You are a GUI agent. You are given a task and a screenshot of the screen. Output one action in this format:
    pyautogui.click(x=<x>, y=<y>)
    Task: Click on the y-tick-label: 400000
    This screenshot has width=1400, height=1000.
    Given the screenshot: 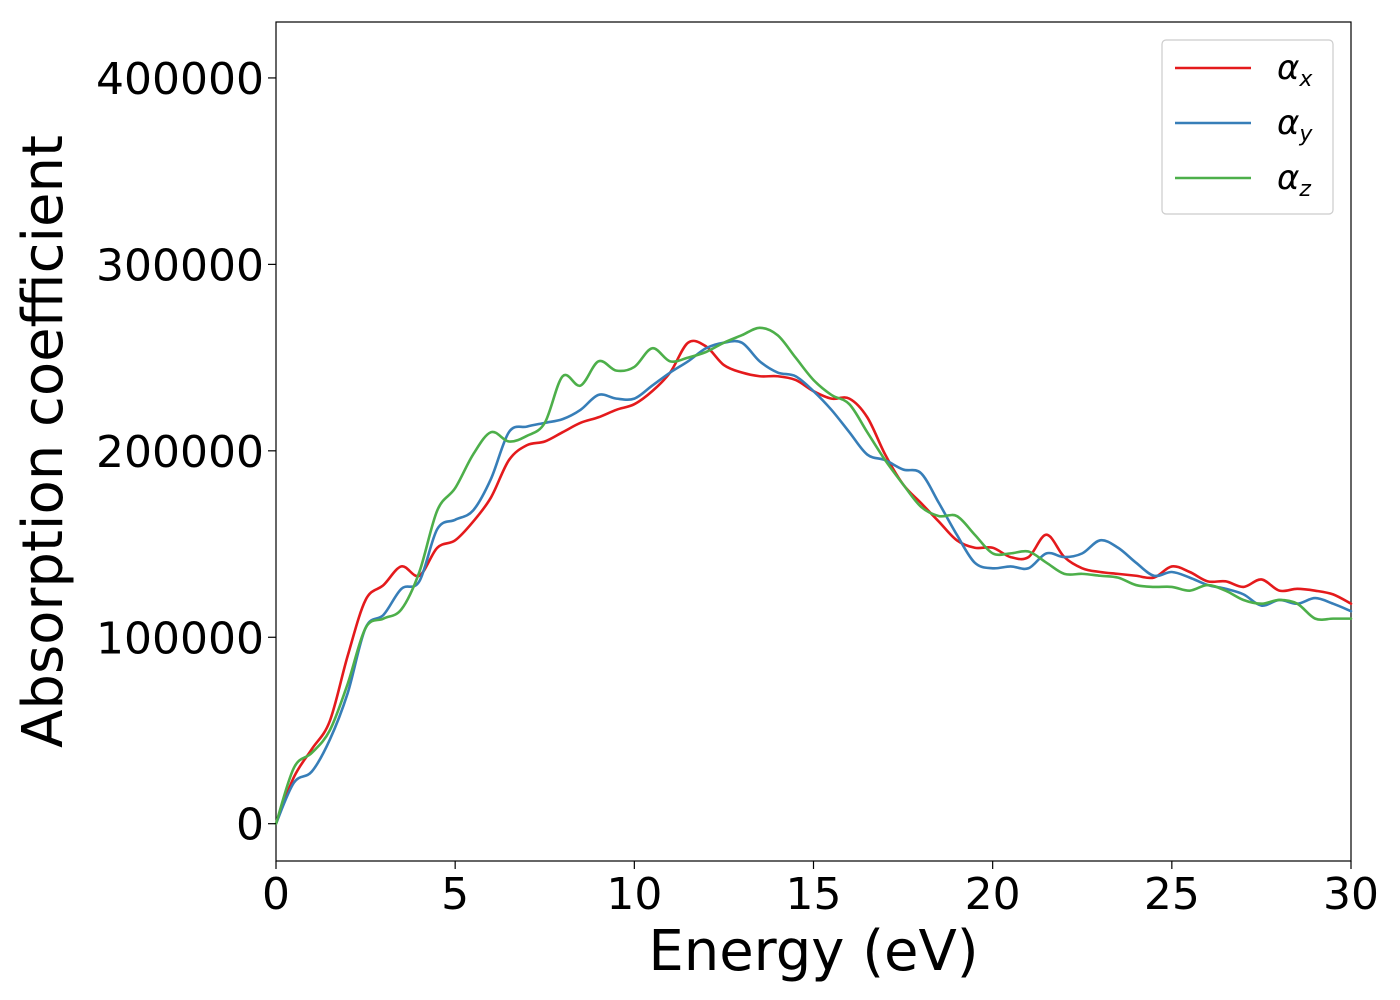 What is the action you would take?
    pyautogui.click(x=180, y=79)
    